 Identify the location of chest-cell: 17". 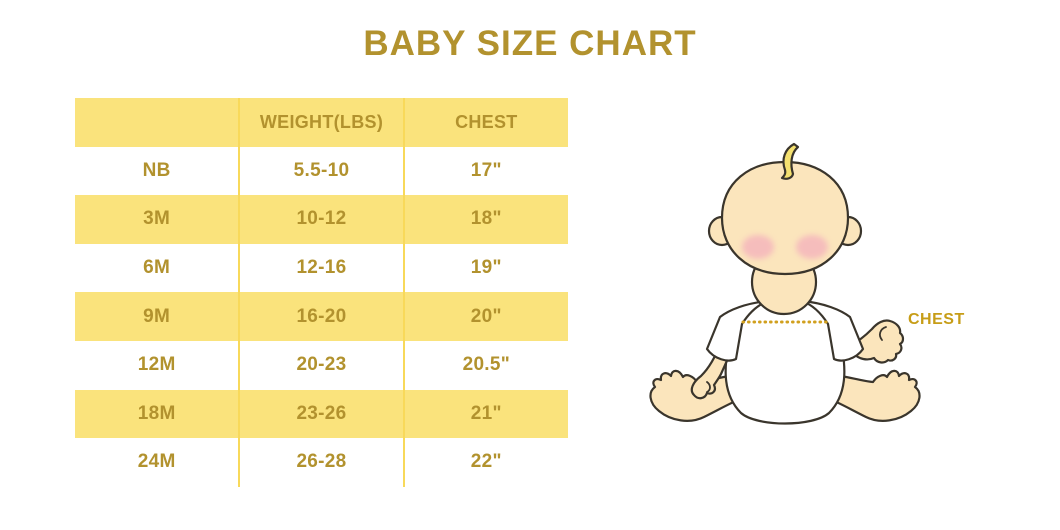
(485, 171).